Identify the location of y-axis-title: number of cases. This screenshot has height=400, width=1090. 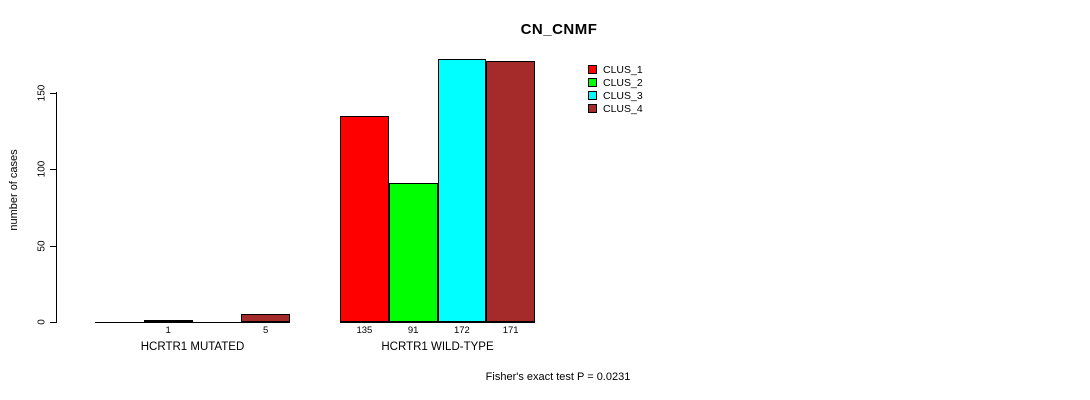
(14, 190).